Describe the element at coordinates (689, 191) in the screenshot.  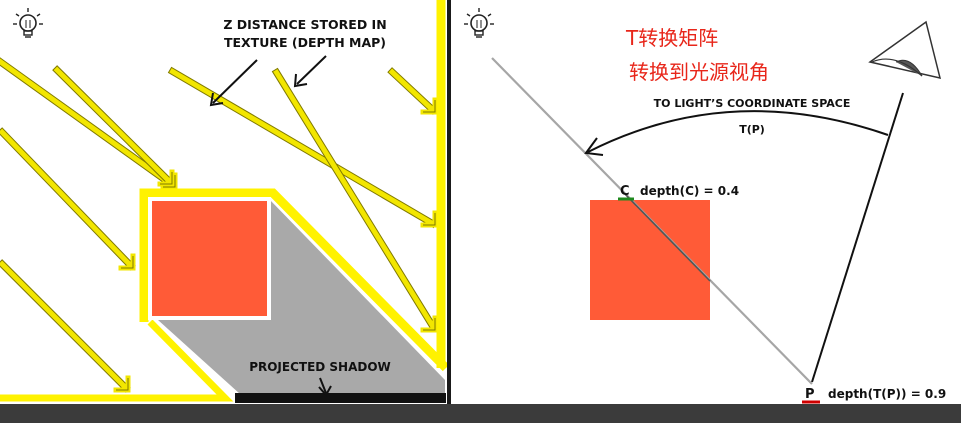
I see `point-c-depth: depth(C) = 0.4` at that location.